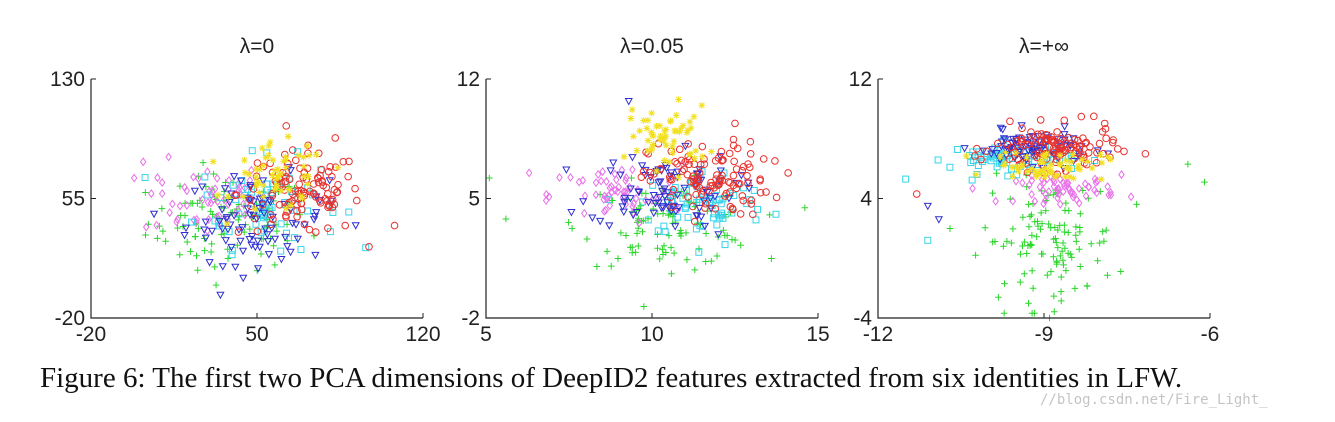 This screenshot has width=1335, height=422. I want to click on series-star, so click(275, 180).